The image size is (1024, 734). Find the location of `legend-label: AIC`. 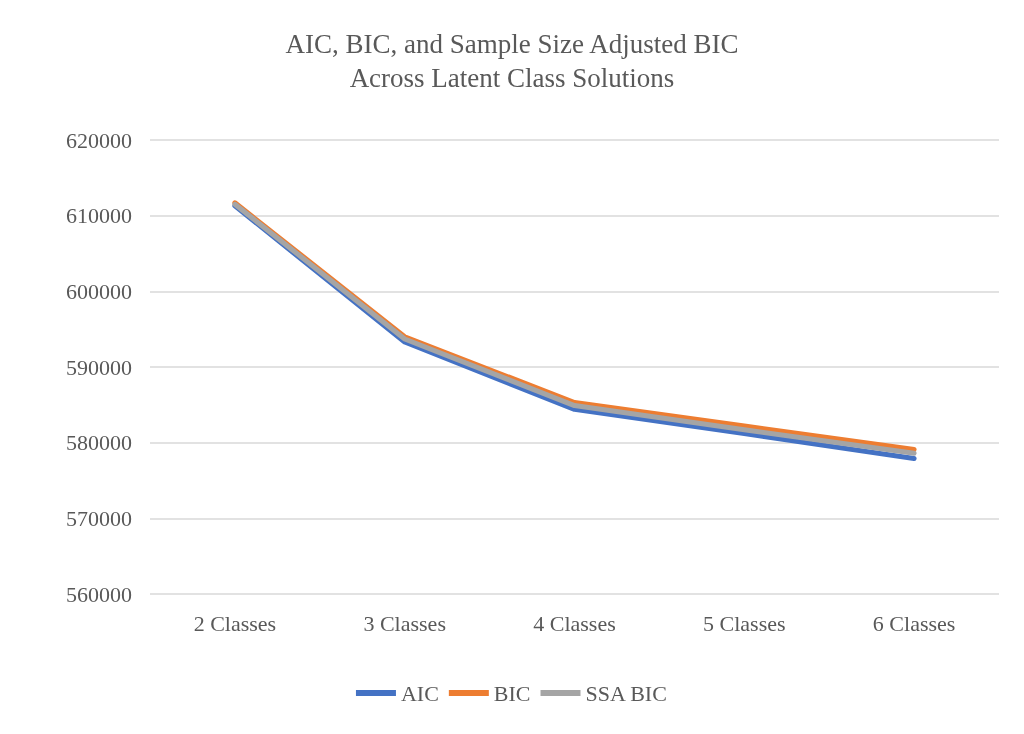

legend-label: AIC is located at coordinates (419, 693).